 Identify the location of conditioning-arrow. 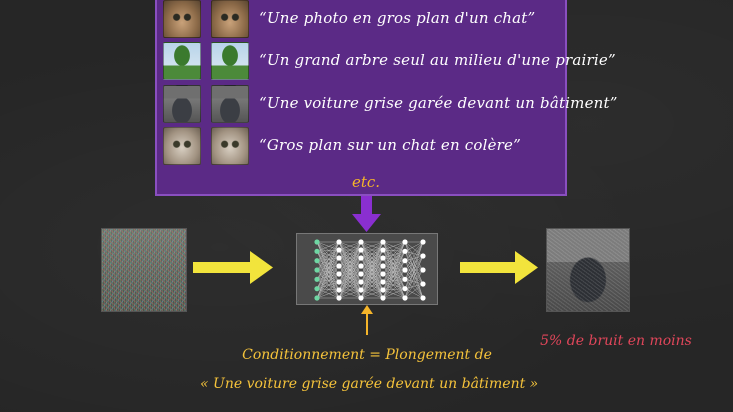
(367, 320).